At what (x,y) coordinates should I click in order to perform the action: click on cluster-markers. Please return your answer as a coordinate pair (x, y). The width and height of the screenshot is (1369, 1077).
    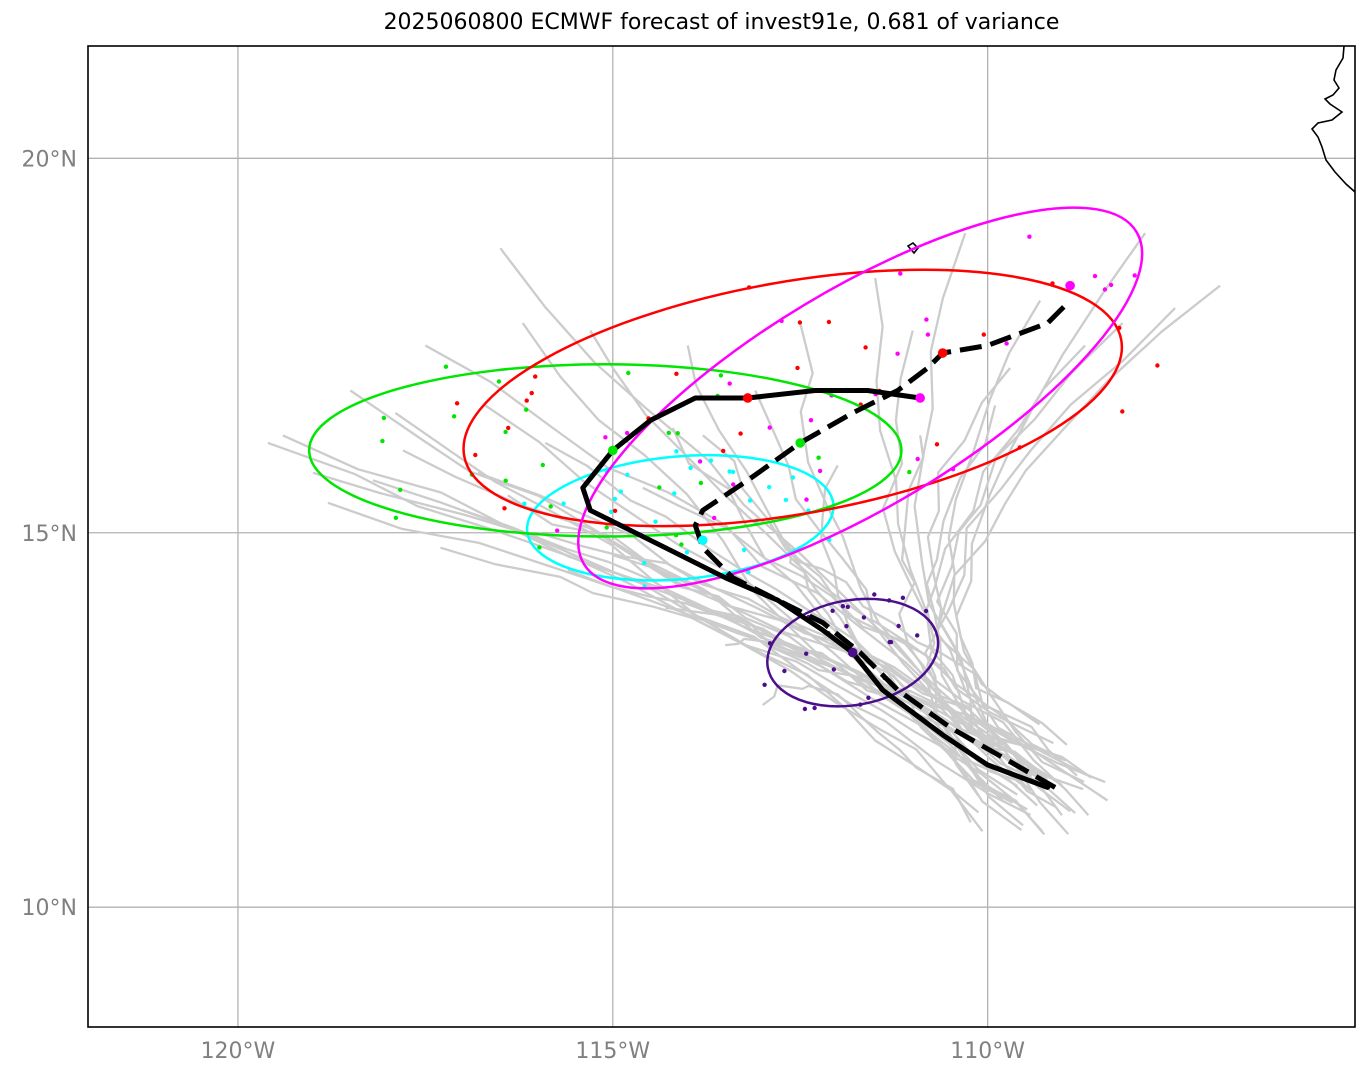
    Looking at the image, I should click on (841, 469).